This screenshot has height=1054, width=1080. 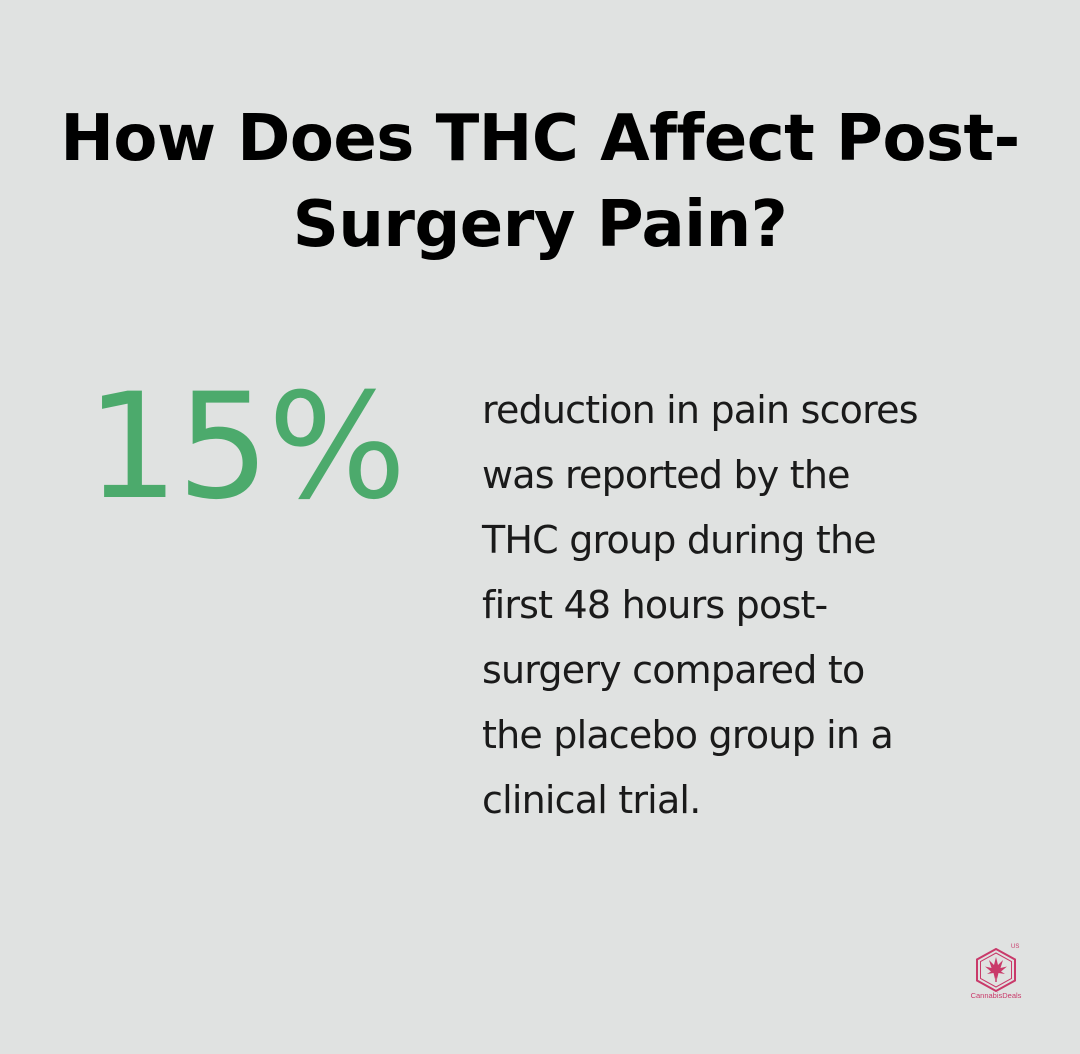 I want to click on logo-brand-name: CannabisDeals, so click(x=996, y=995).